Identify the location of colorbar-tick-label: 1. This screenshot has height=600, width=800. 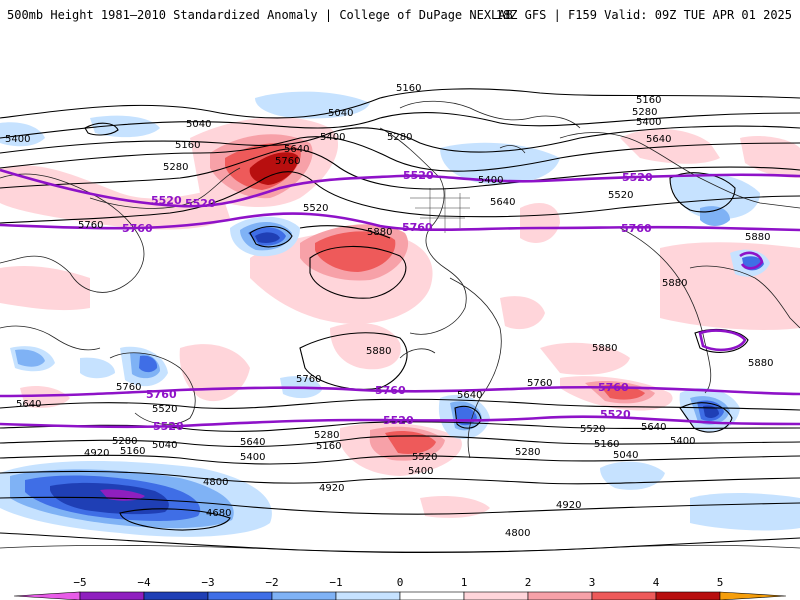
(464, 582).